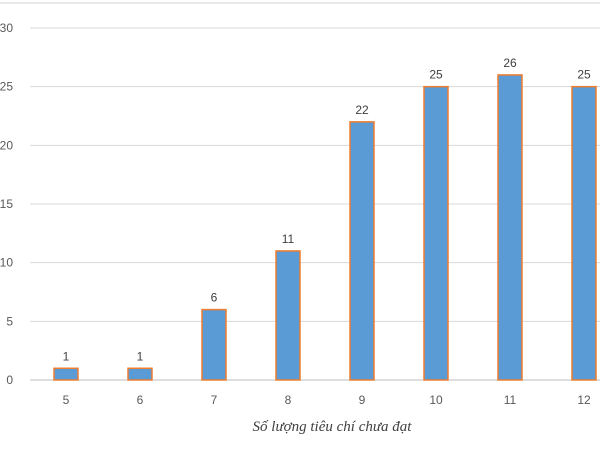 This screenshot has height=450, width=600. I want to click on data-label: 26, so click(510, 63).